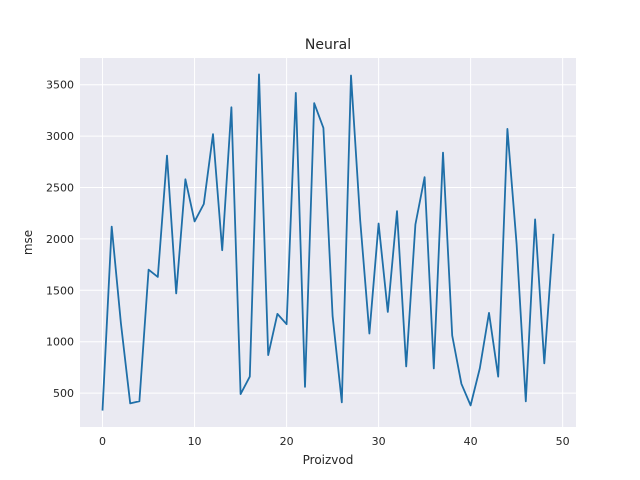 The height and width of the screenshot is (480, 640). Describe the element at coordinates (60, 342) in the screenshot. I see `y-tick-label: 1000` at that location.